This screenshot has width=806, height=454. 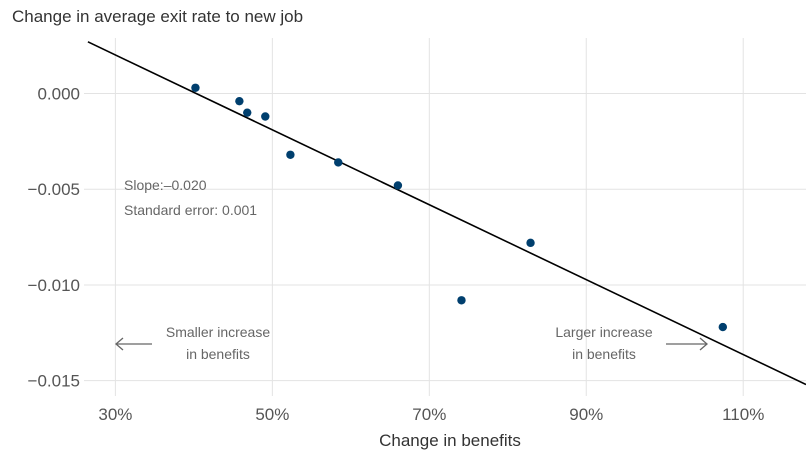 What do you see at coordinates (604, 354) in the screenshot?
I see `larger-increase-label-line2: in benefits` at bounding box center [604, 354].